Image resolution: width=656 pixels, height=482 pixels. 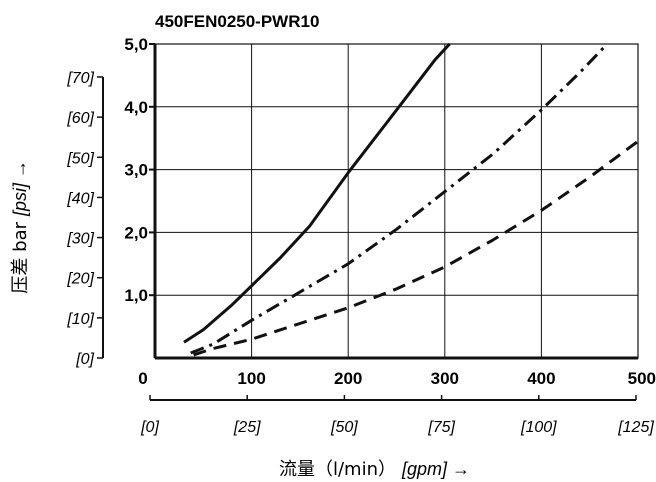 What do you see at coordinates (80, 198) in the screenshot?
I see `psi-tick-label: [40]` at bounding box center [80, 198].